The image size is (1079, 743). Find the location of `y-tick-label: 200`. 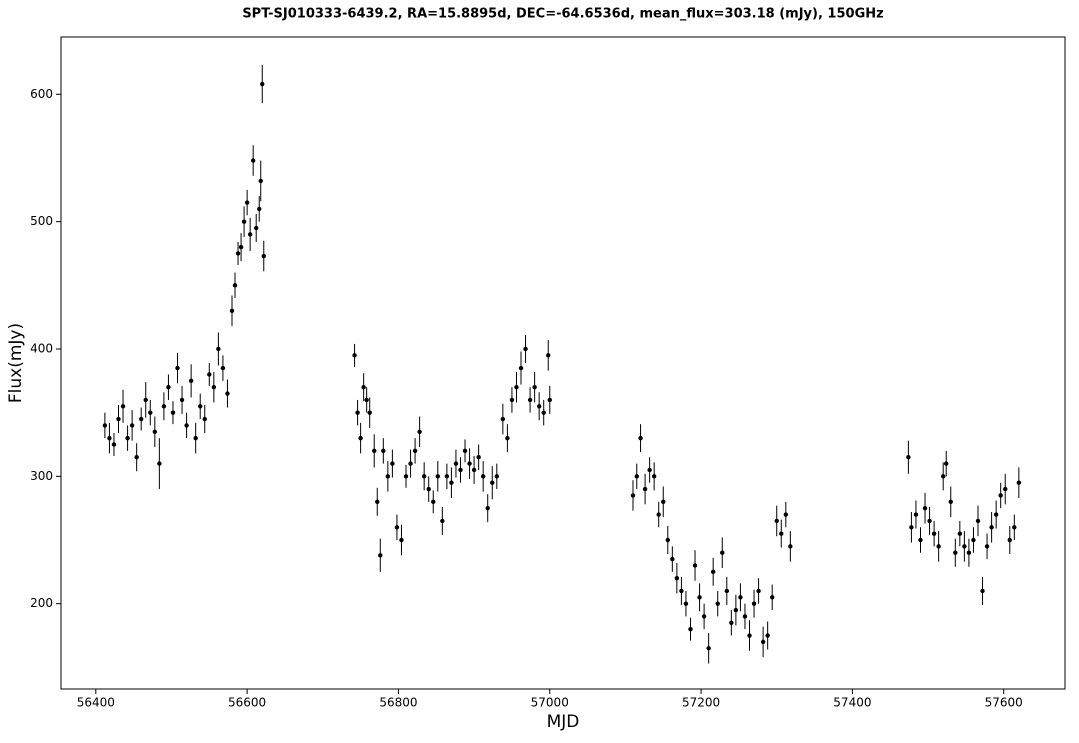

y-tick-label: 200 is located at coordinates (41, 603).